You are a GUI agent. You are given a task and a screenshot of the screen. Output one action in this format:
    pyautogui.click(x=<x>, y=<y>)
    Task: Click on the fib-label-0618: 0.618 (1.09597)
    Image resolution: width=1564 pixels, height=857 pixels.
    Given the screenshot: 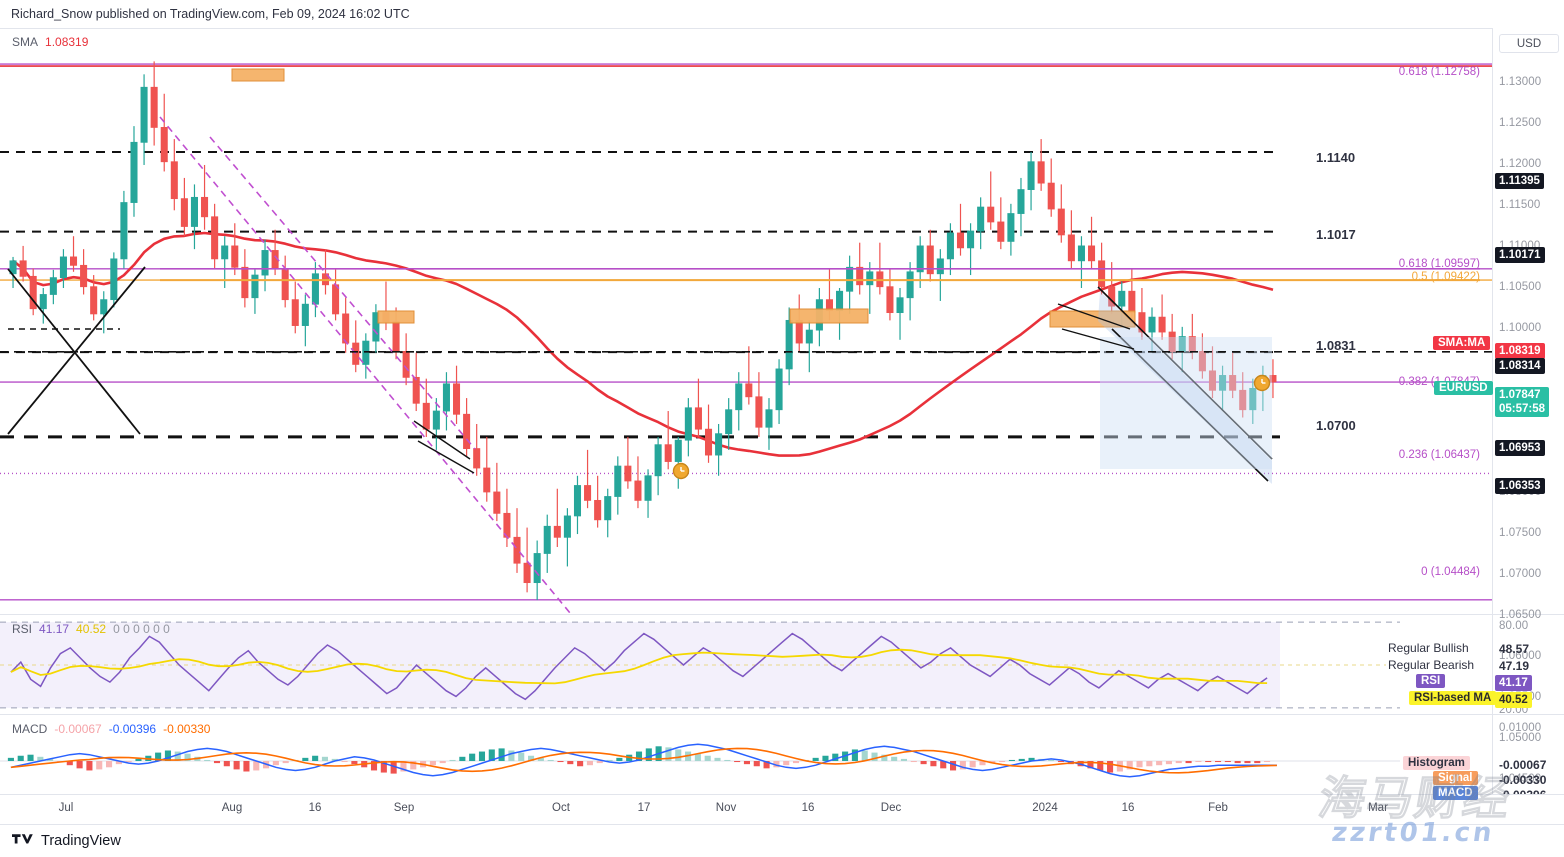 What is the action you would take?
    pyautogui.click(x=1439, y=264)
    